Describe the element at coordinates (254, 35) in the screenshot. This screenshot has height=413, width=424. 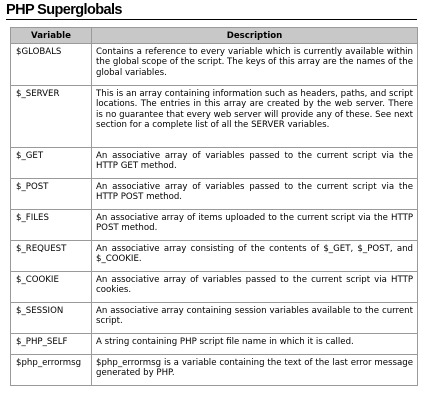
I see `column-header-description: Description` at that location.